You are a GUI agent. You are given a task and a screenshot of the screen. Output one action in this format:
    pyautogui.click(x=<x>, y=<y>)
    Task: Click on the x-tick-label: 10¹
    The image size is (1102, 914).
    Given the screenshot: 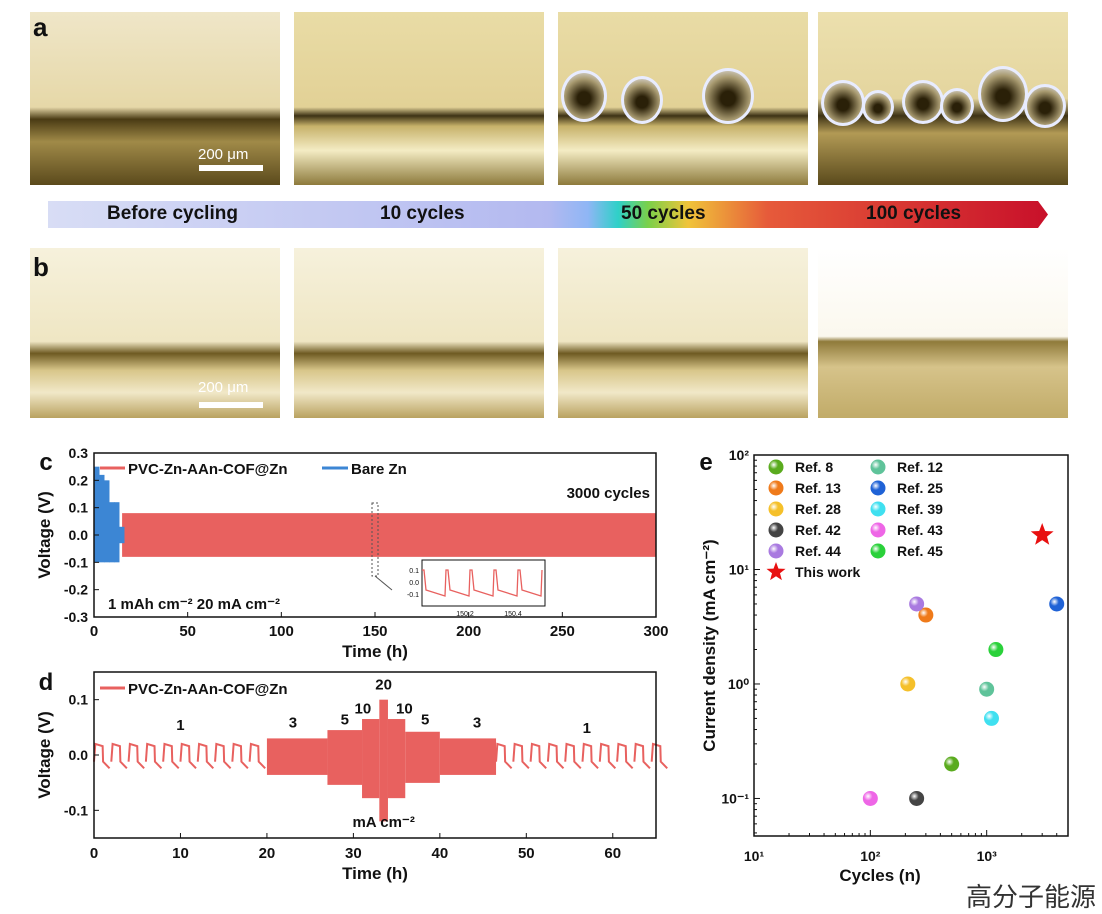 What is the action you would take?
    pyautogui.click(x=754, y=856)
    